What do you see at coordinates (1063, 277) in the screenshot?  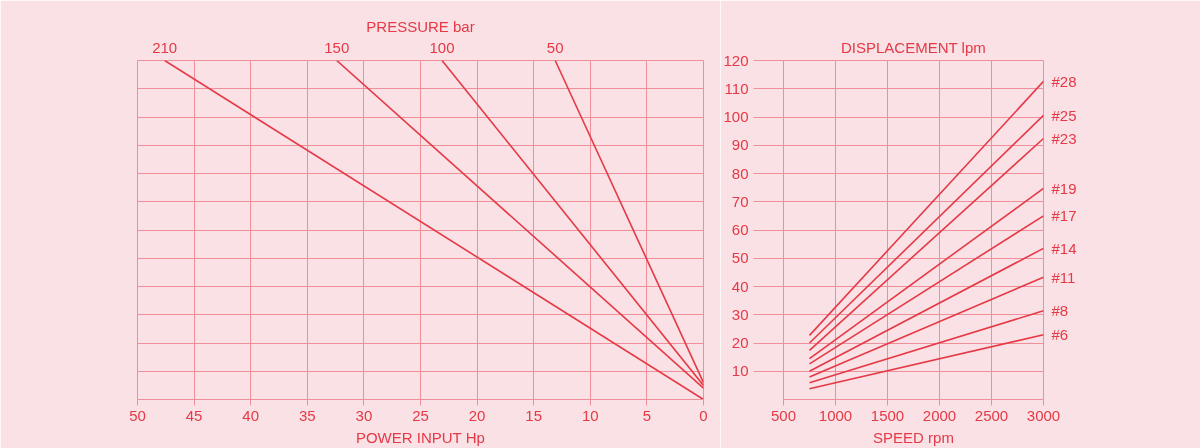 I see `series-label: #11` at bounding box center [1063, 277].